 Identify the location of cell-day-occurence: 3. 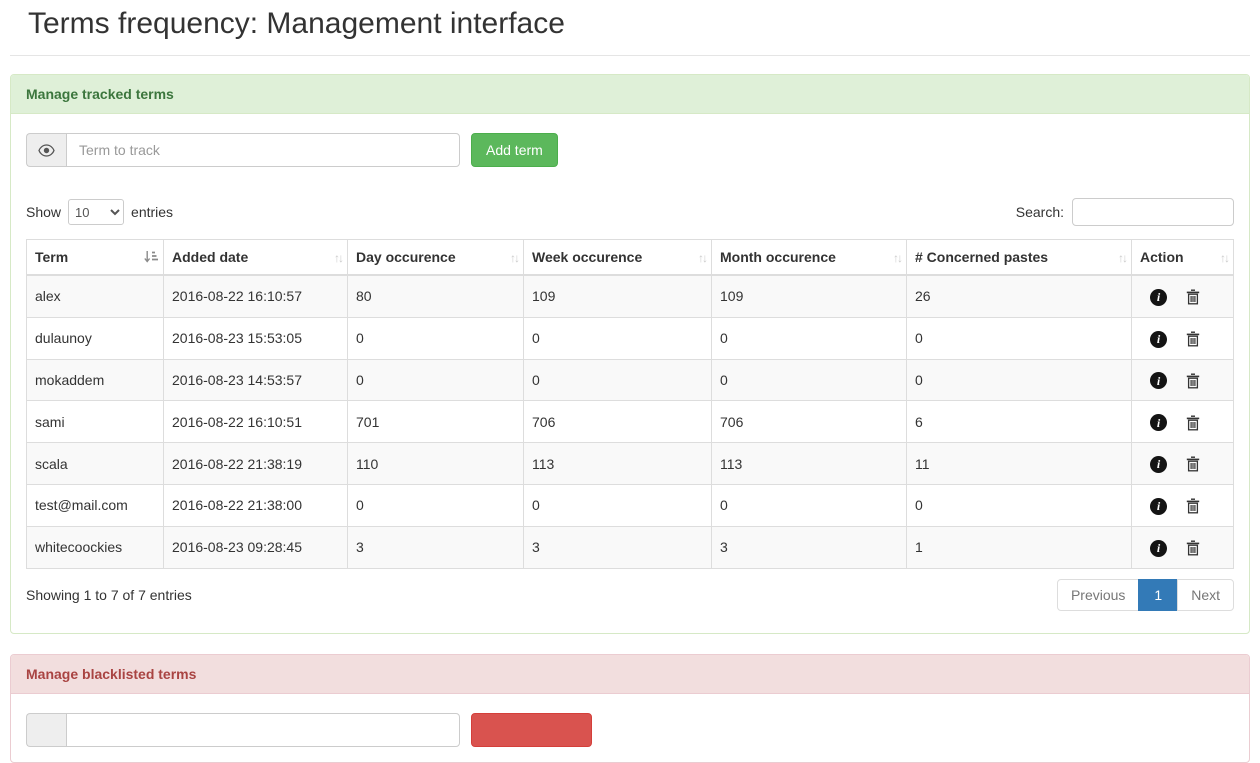
(435, 547).